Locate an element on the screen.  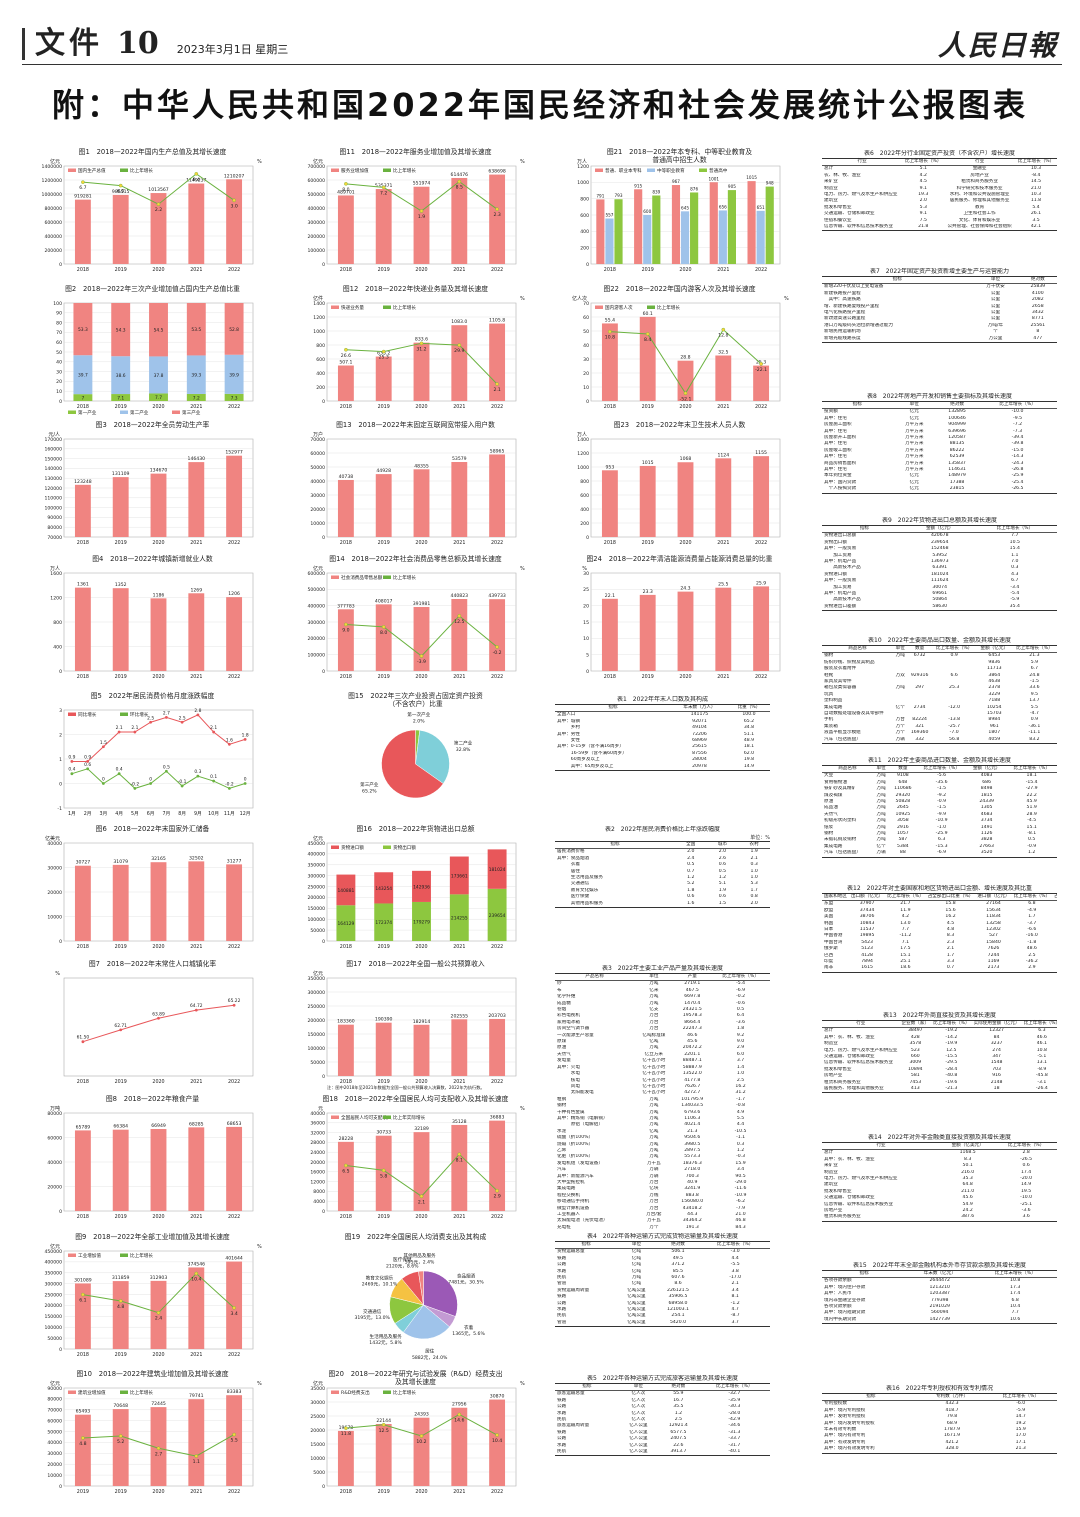
table-cell: 硫酸（折100%） is located at coordinates (575, 1138).